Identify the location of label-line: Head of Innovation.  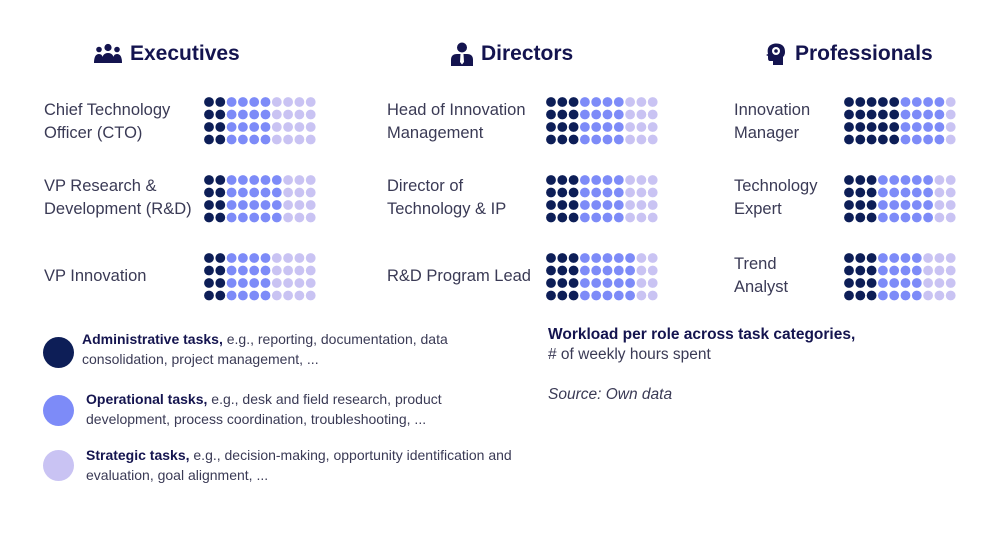
(456, 110).